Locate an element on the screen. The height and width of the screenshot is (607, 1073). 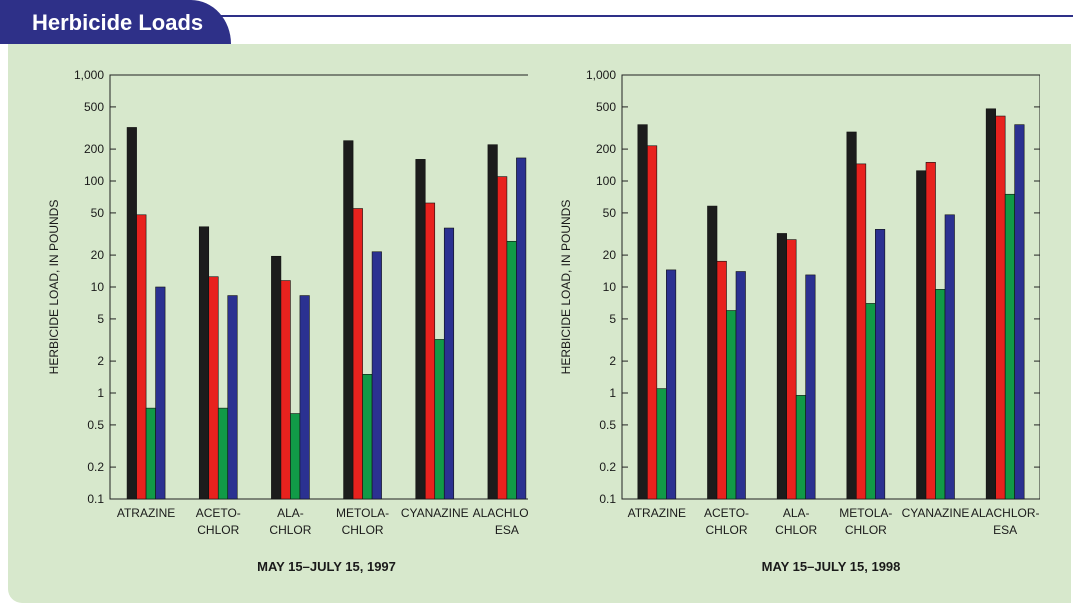
y-tick-label: 10 is located at coordinates (98, 287).